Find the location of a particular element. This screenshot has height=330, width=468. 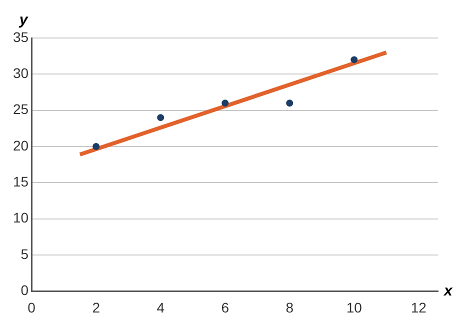

x-tick-label: 10 is located at coordinates (354, 307).